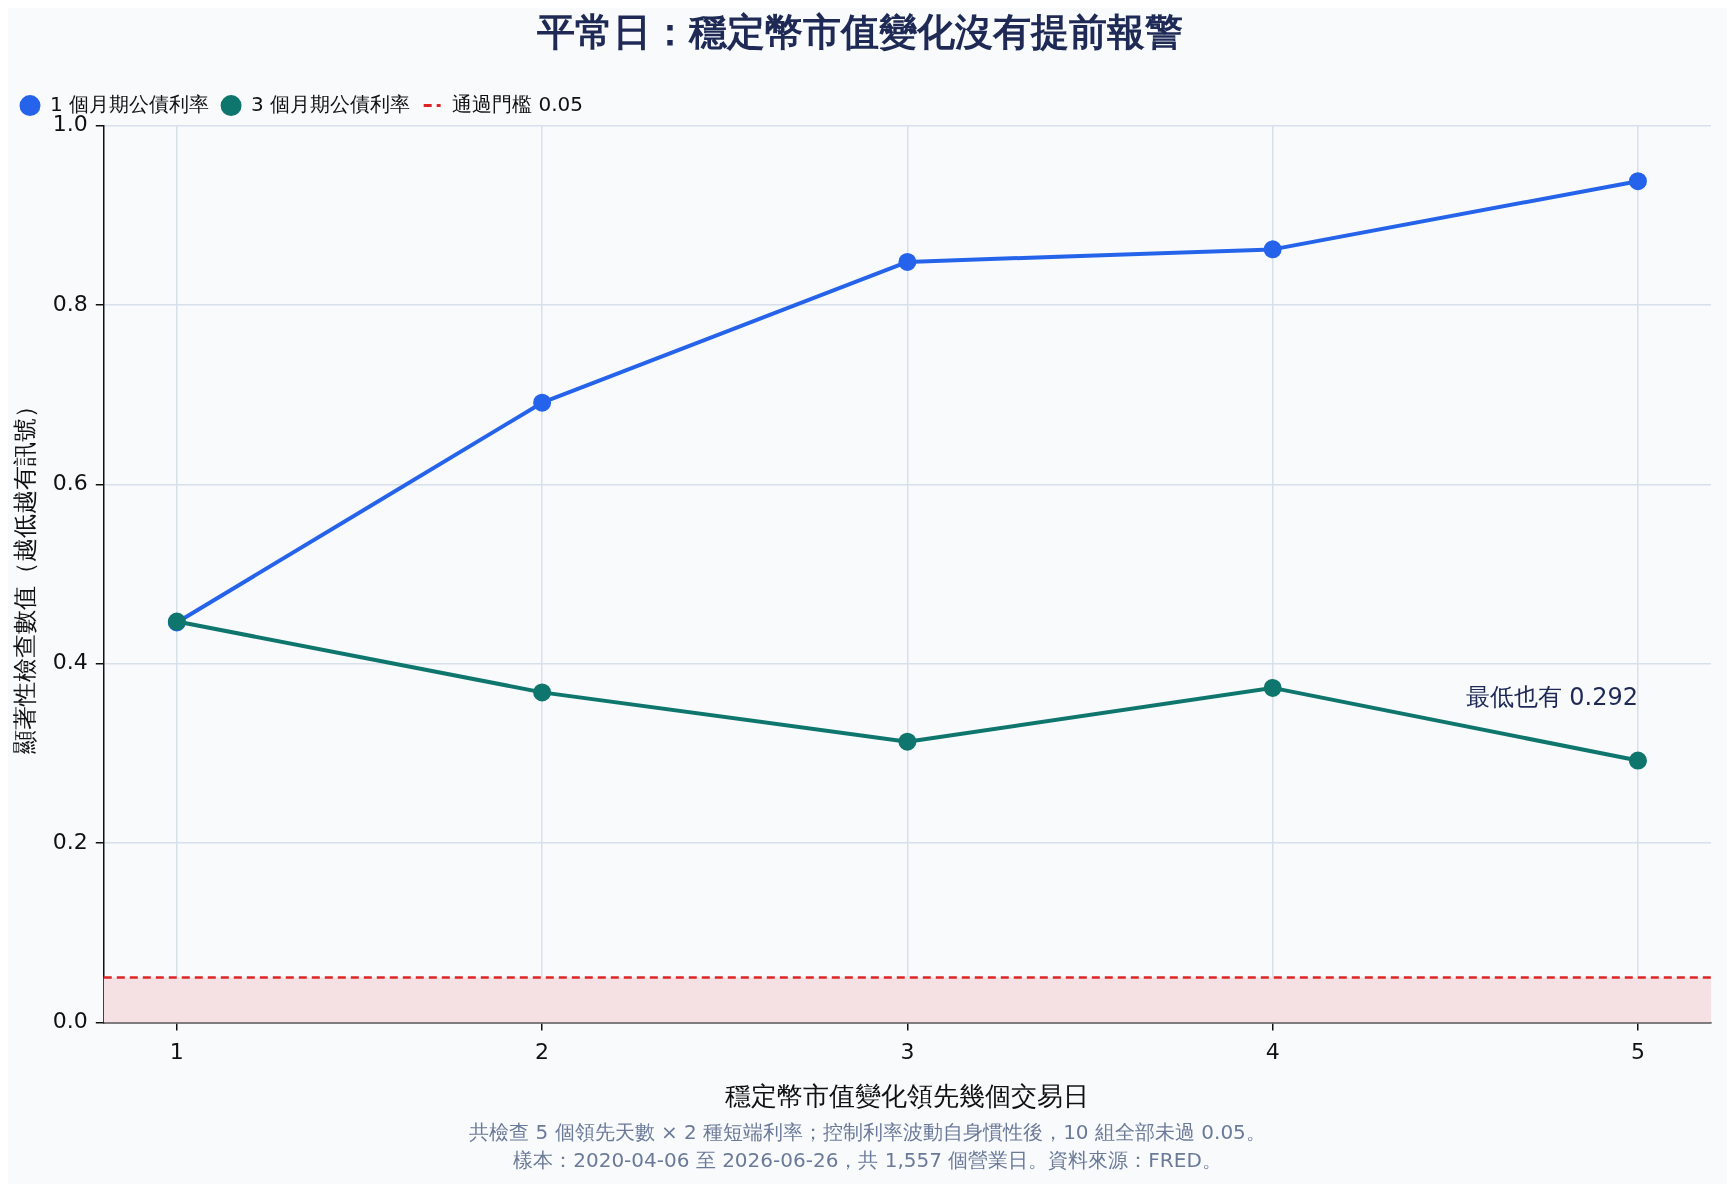 The height and width of the screenshot is (1197, 1735). What do you see at coordinates (70, 303) in the screenshot?
I see `y-tick-label: 0.8` at bounding box center [70, 303].